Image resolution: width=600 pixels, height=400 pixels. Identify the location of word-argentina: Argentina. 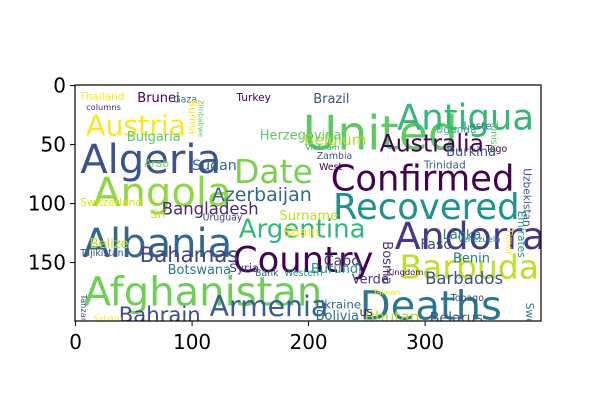
(302, 229).